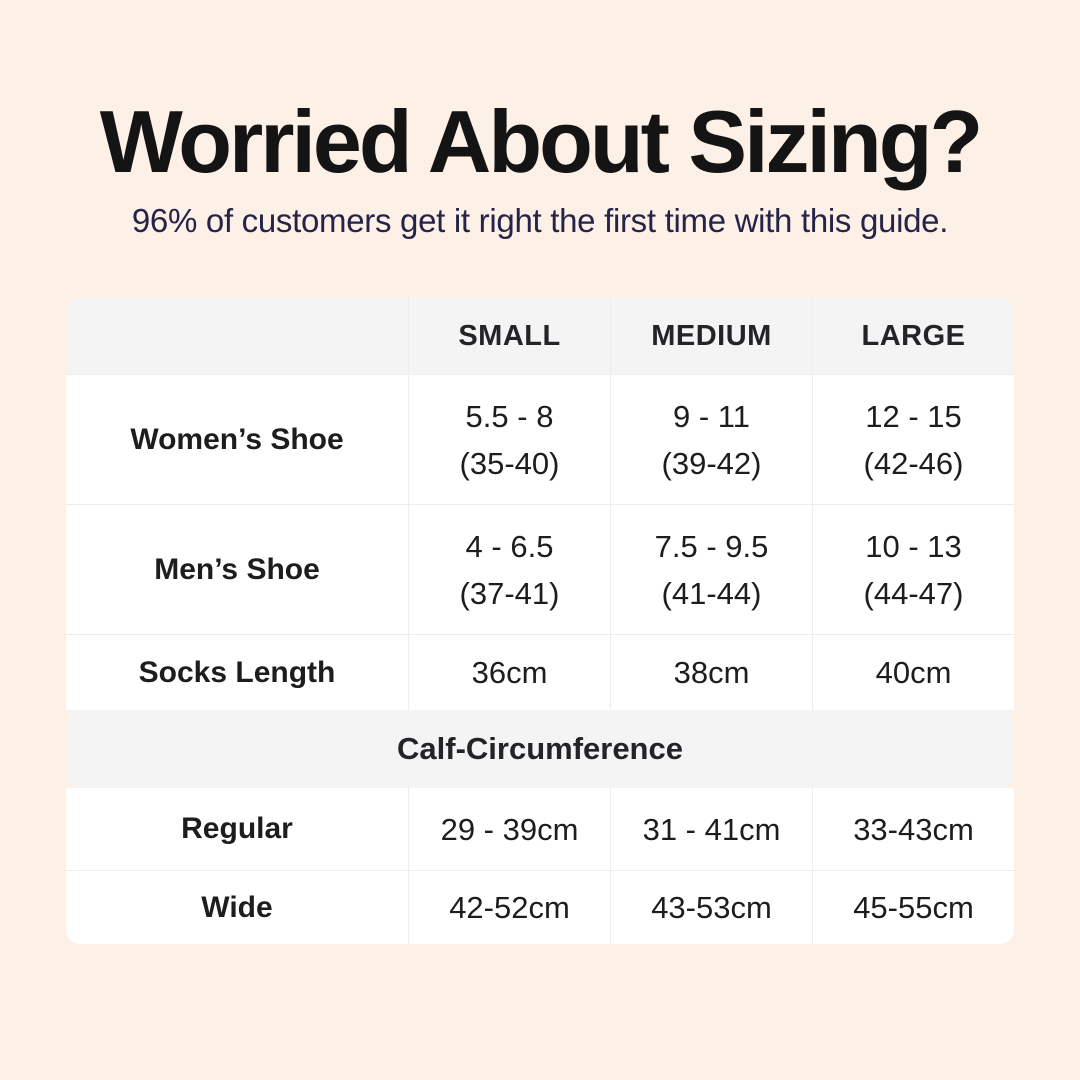  I want to click on cell-mens-medium: 7.5 - 9.5 (41-44), so click(711, 570).